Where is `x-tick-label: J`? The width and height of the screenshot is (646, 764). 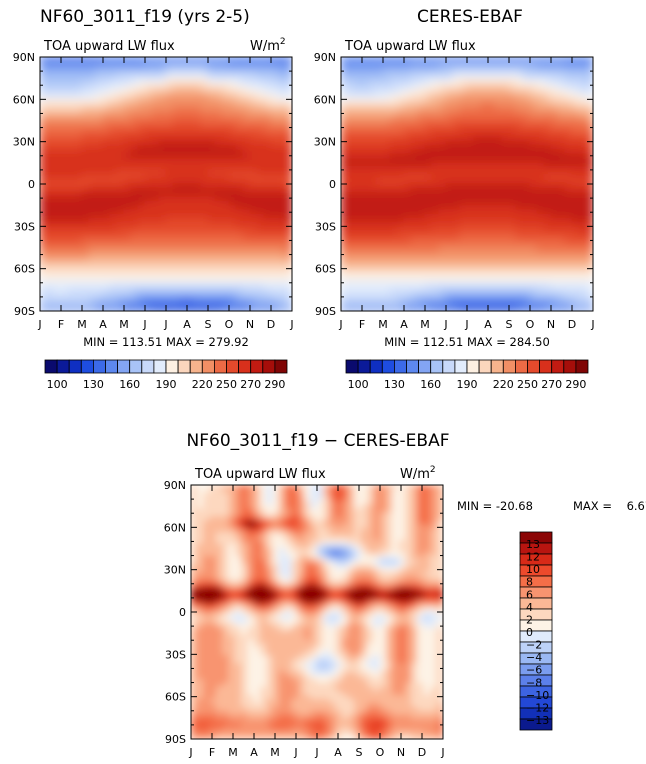
x-tick-label: J is located at coordinates (340, 324).